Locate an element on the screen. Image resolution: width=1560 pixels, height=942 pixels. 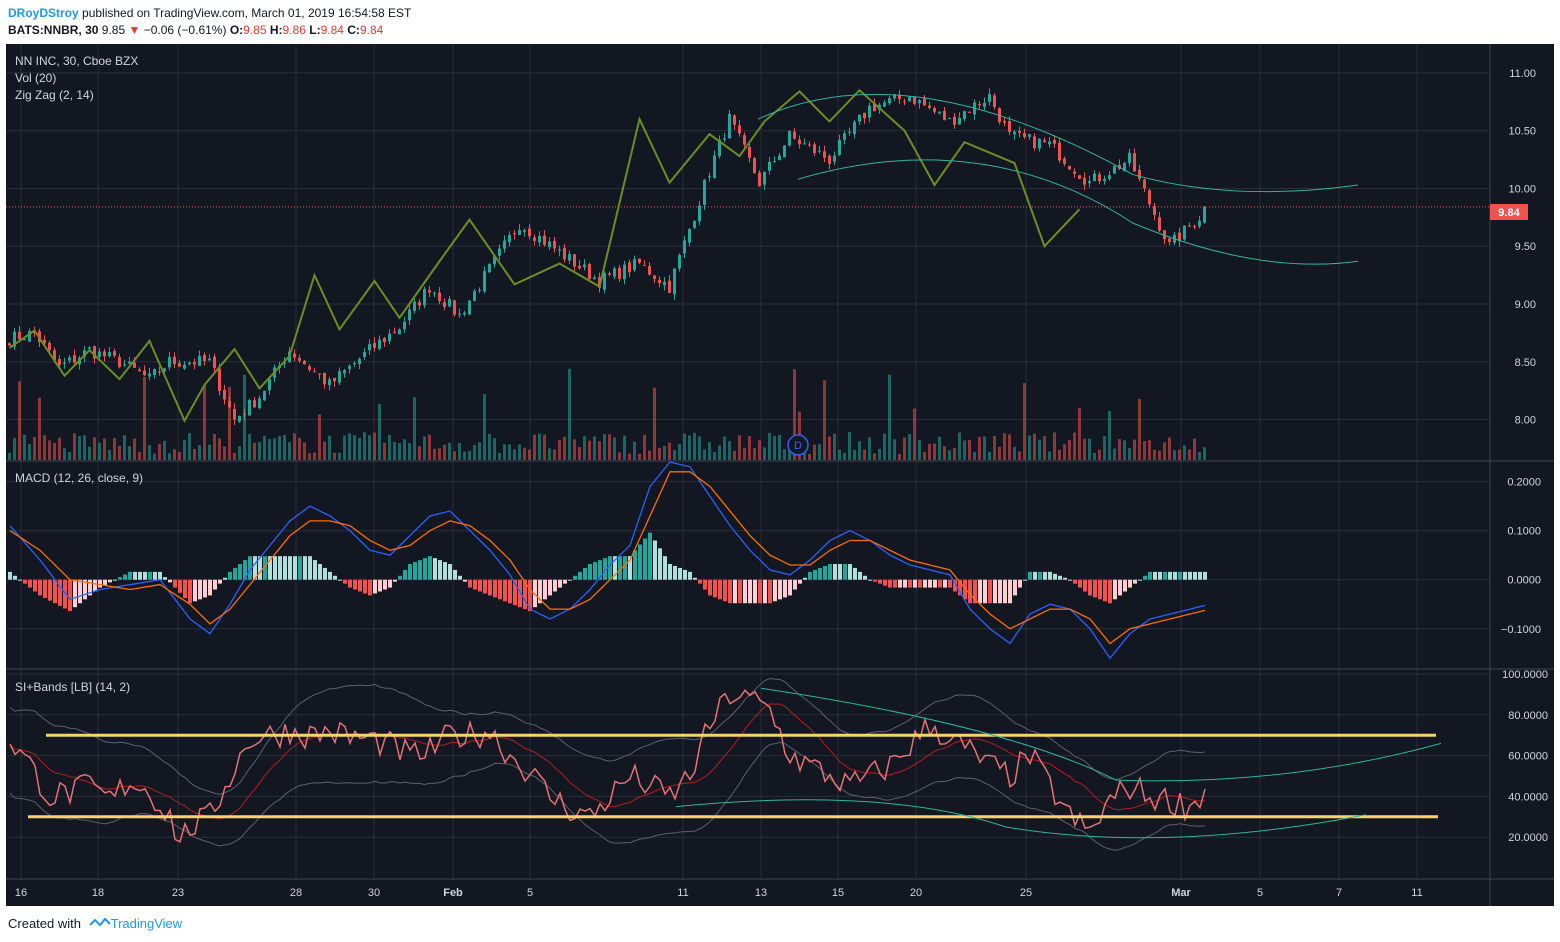
close-label: C: is located at coordinates (353, 30).